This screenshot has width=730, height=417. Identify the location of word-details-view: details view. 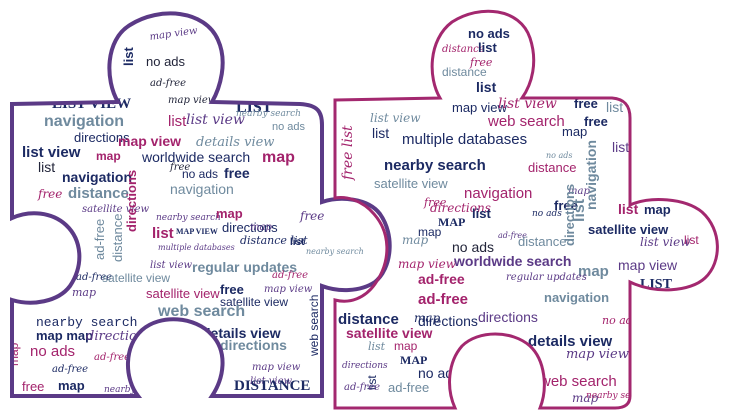
(241, 333).